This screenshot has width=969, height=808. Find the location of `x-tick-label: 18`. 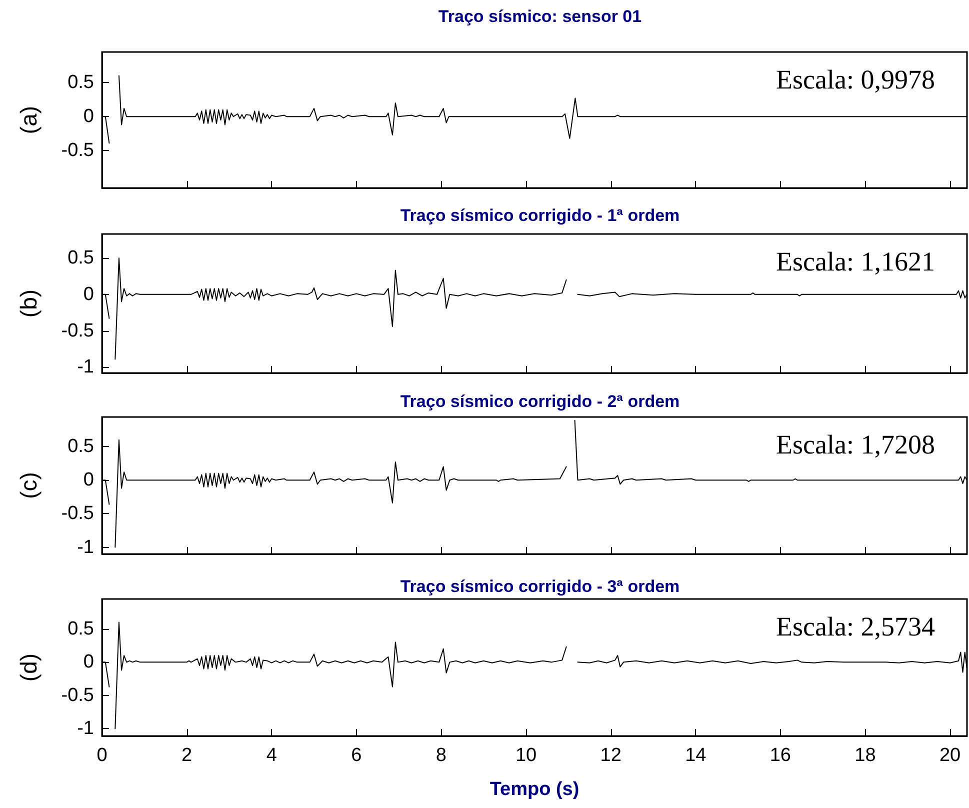

x-tick-label: 18 is located at coordinates (865, 755).